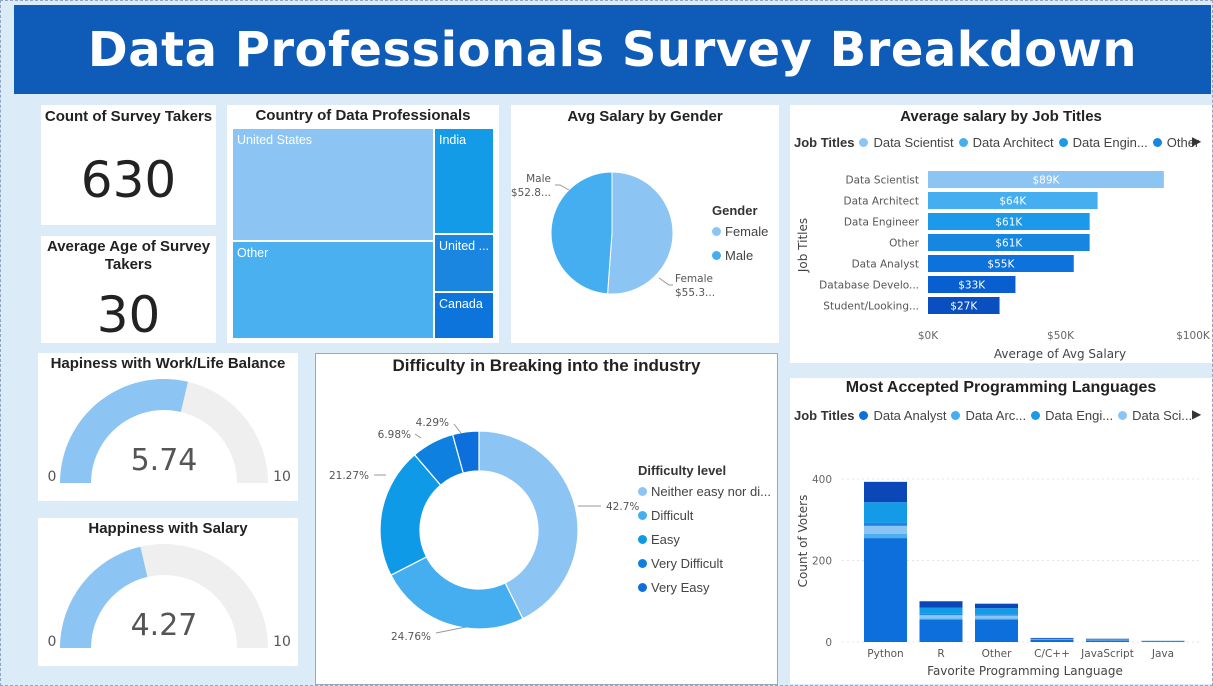 The image size is (1213, 686). What do you see at coordinates (822, 562) in the screenshot?
I see `y-tick-label: 200` at bounding box center [822, 562].